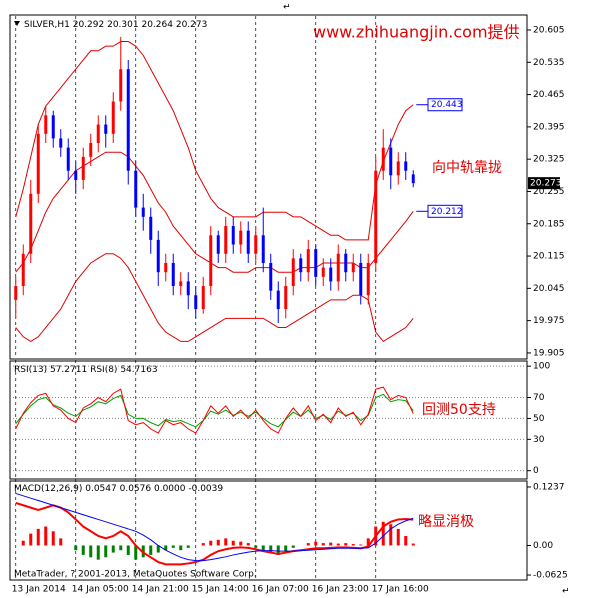  I want to click on y-tick-label: 20.465, so click(549, 95).